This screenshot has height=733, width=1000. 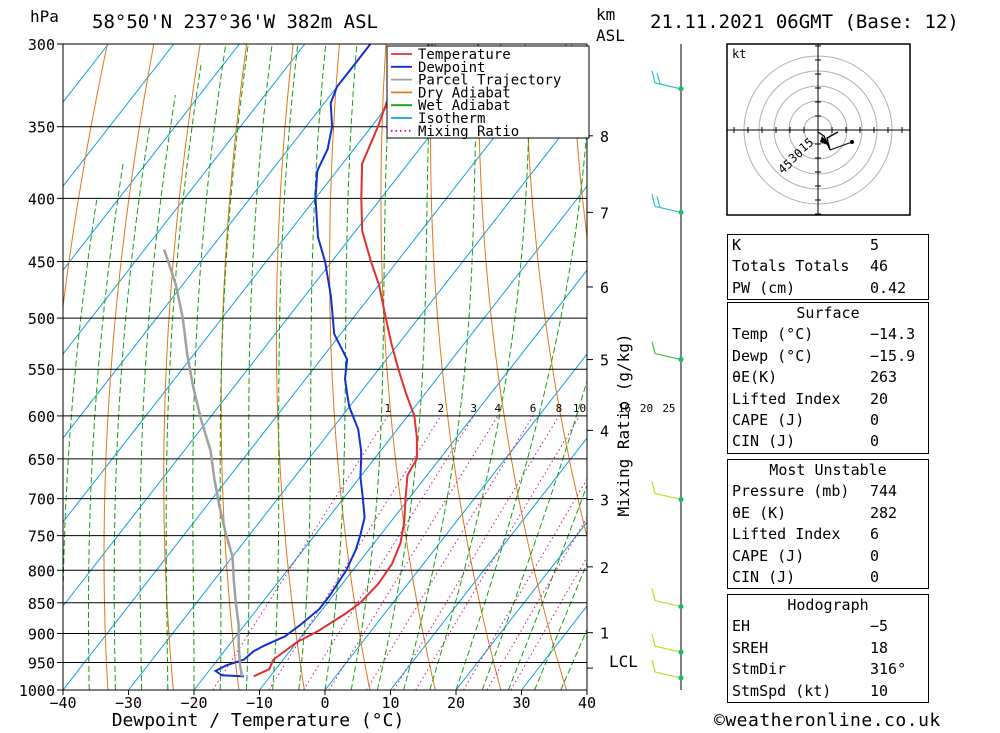 I want to click on storm-motion-arrow, so click(x=825, y=141).